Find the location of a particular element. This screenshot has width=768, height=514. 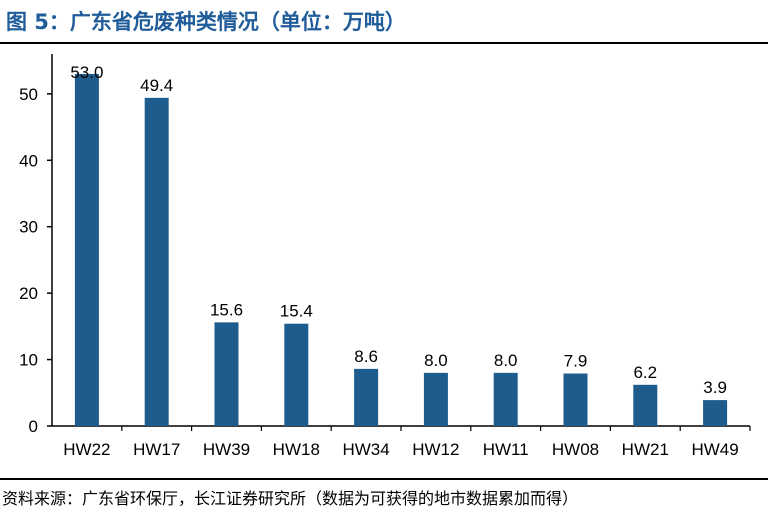

data-label: 15.4 is located at coordinates (296, 311).